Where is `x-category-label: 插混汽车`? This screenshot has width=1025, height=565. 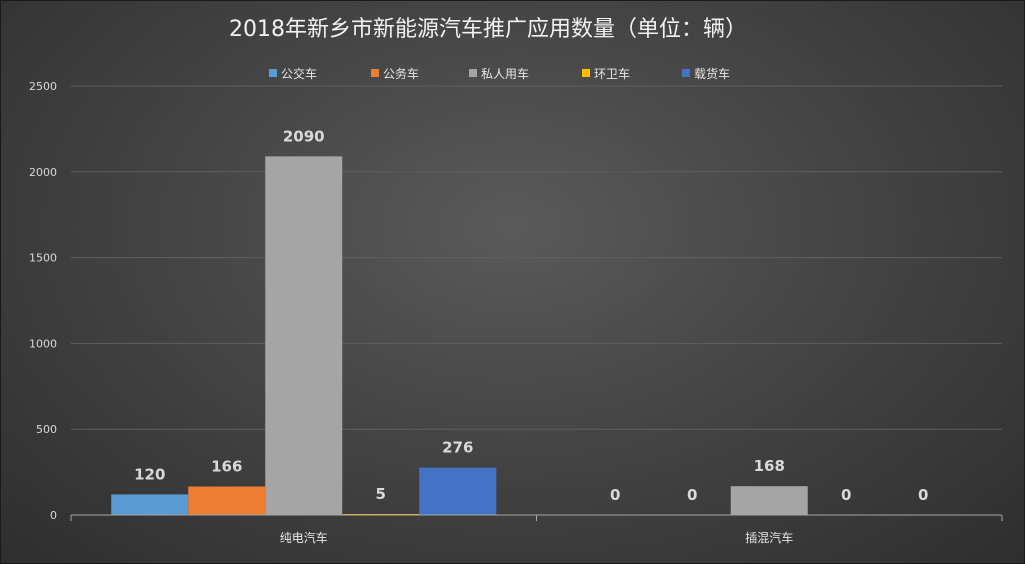
x-category-label: 插混汽车 is located at coordinates (769, 537).